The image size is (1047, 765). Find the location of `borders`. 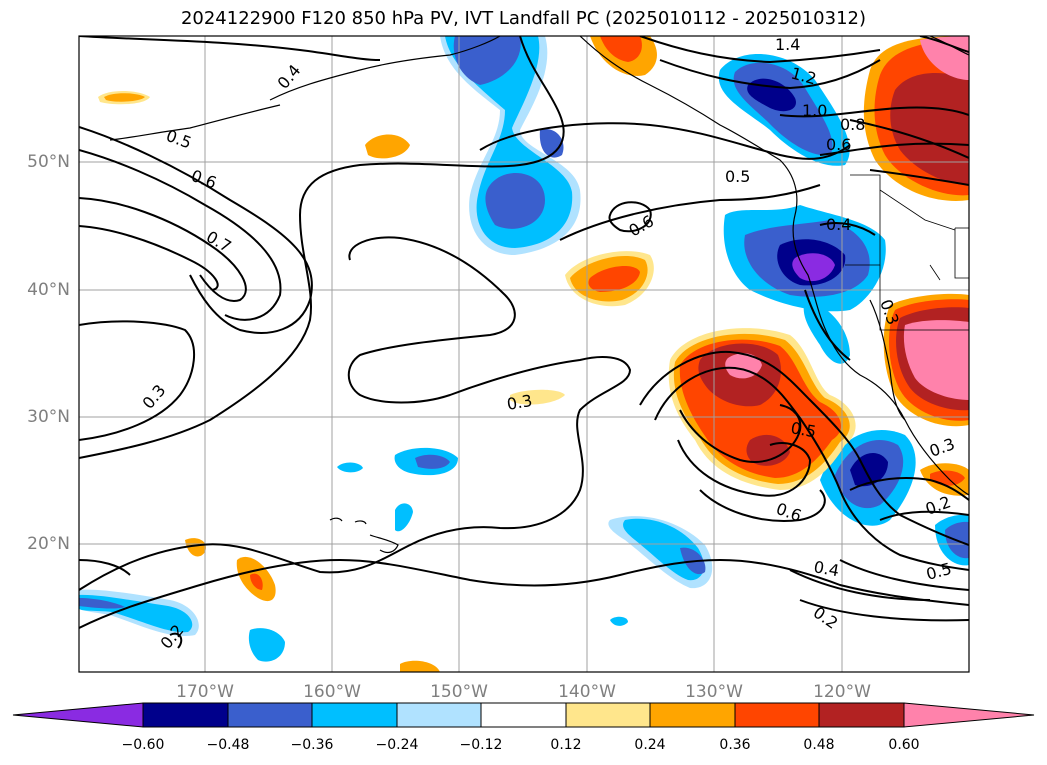

borders is located at coordinates (907, 252).